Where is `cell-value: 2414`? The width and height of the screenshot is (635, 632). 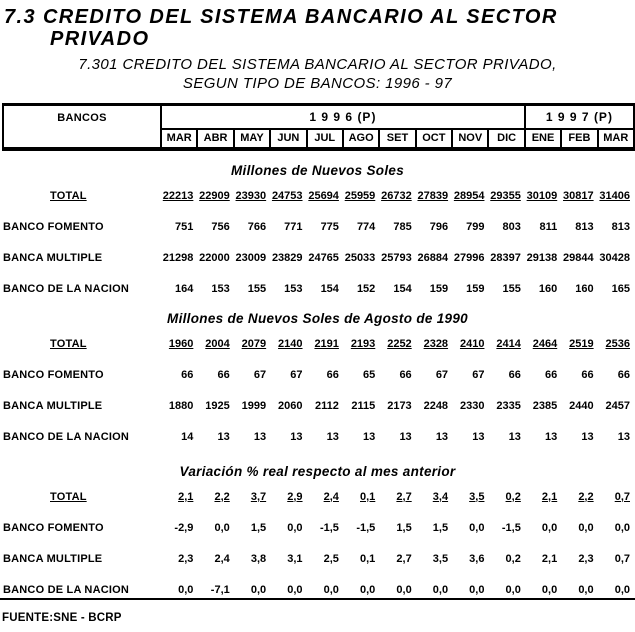
cell-value: 2414 is located at coordinates (508, 343).